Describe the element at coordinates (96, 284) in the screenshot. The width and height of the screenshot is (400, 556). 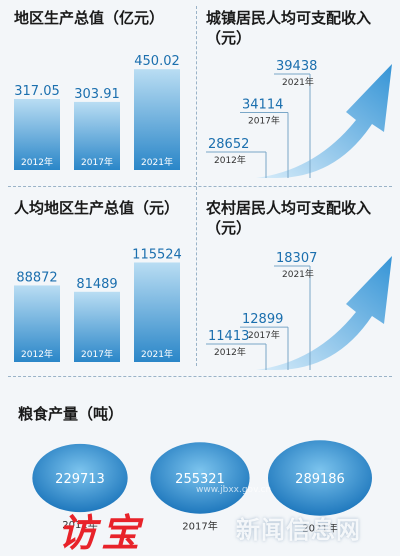
I see `gdp-per-capita-value-label-1: 81489` at that location.